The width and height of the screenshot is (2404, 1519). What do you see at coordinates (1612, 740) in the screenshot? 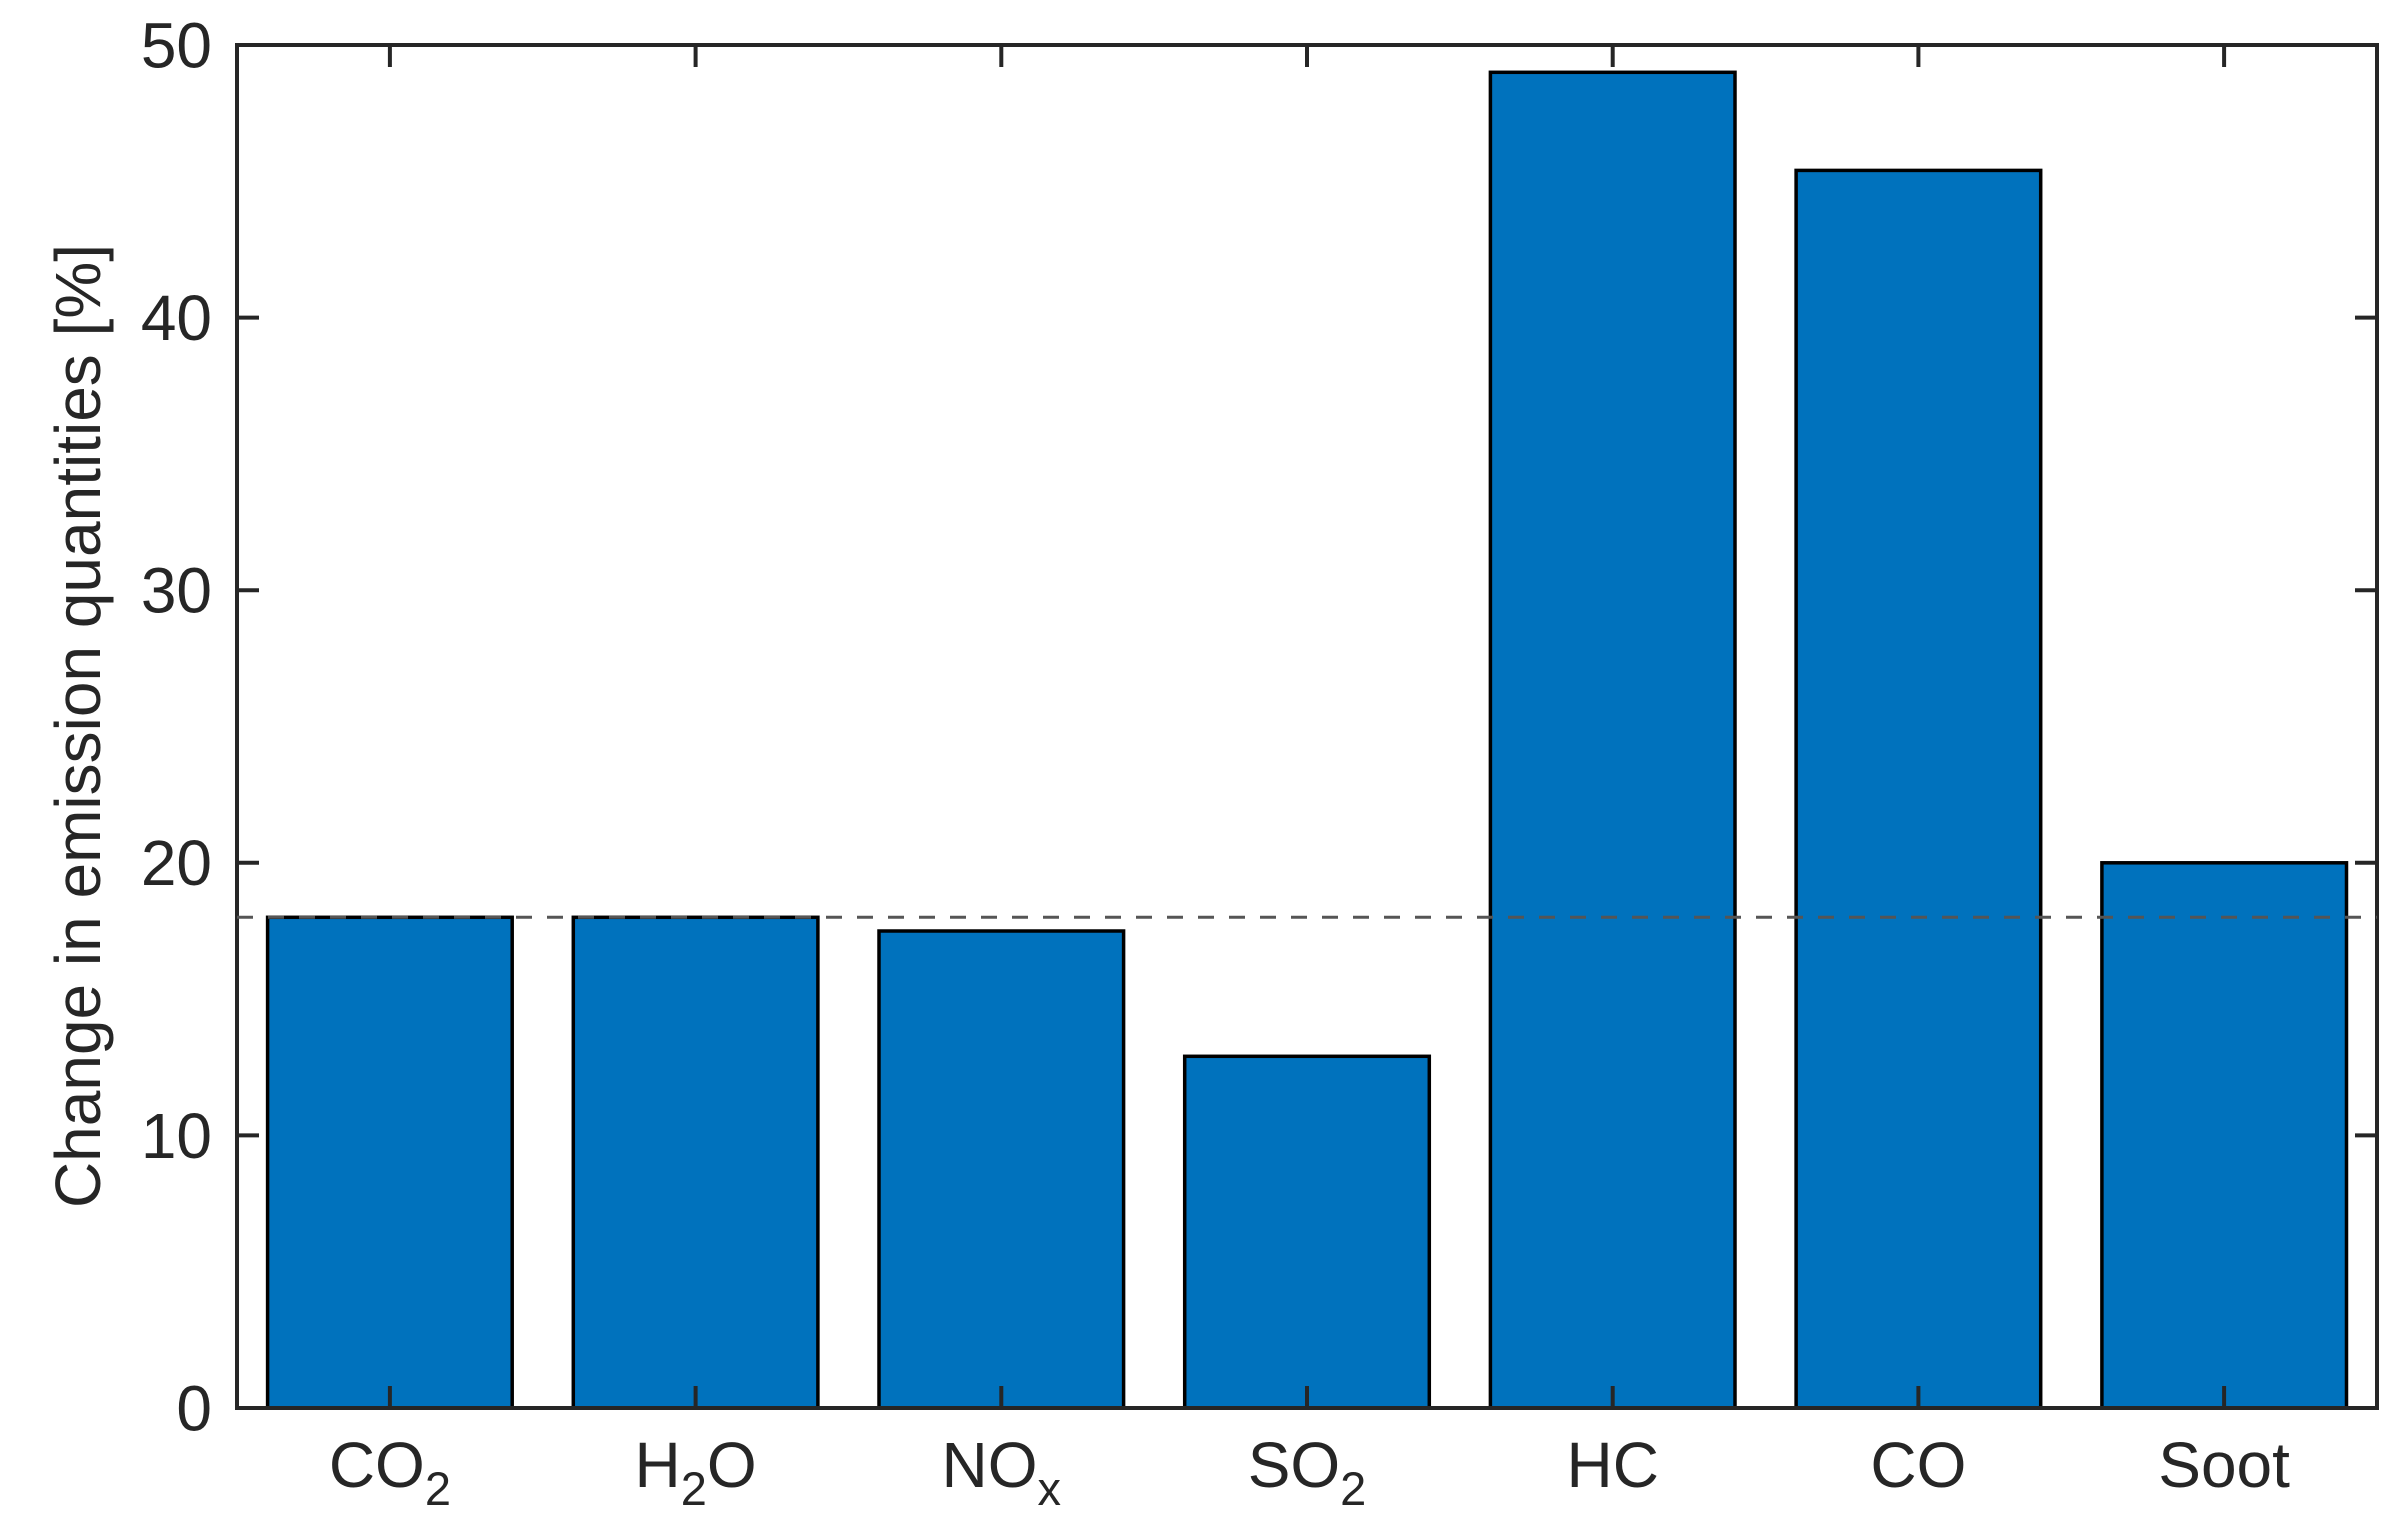
I see `bar-hc` at bounding box center [1612, 740].